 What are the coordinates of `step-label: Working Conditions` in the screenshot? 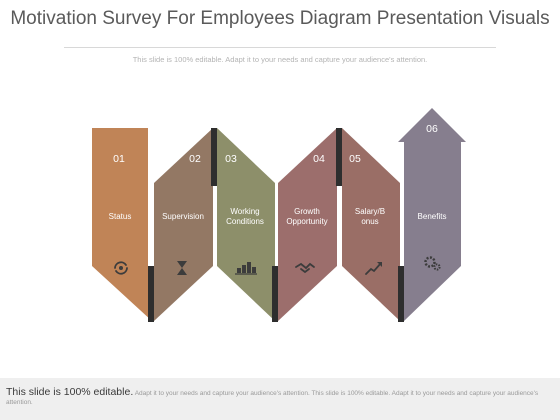 It's located at (245, 216).